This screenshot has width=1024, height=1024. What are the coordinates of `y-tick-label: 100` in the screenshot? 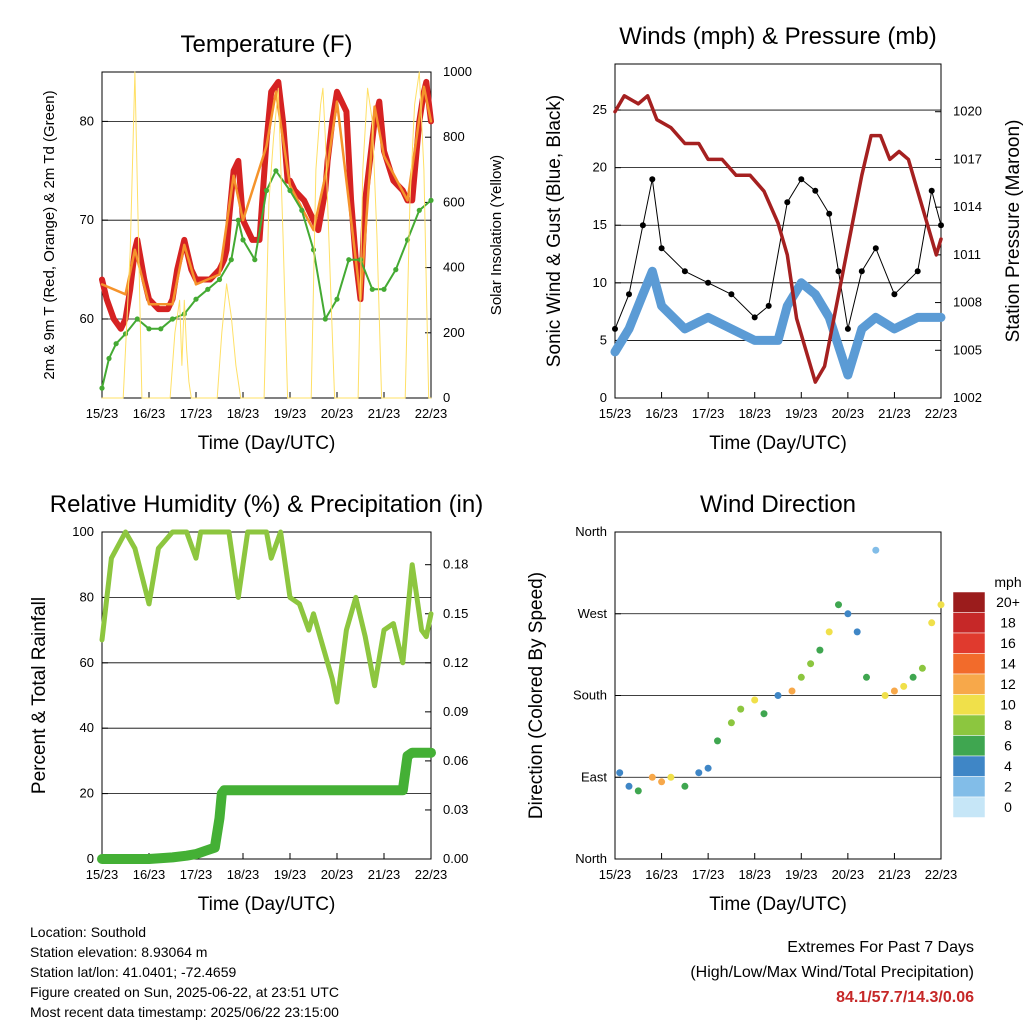 It's located at (83, 531).